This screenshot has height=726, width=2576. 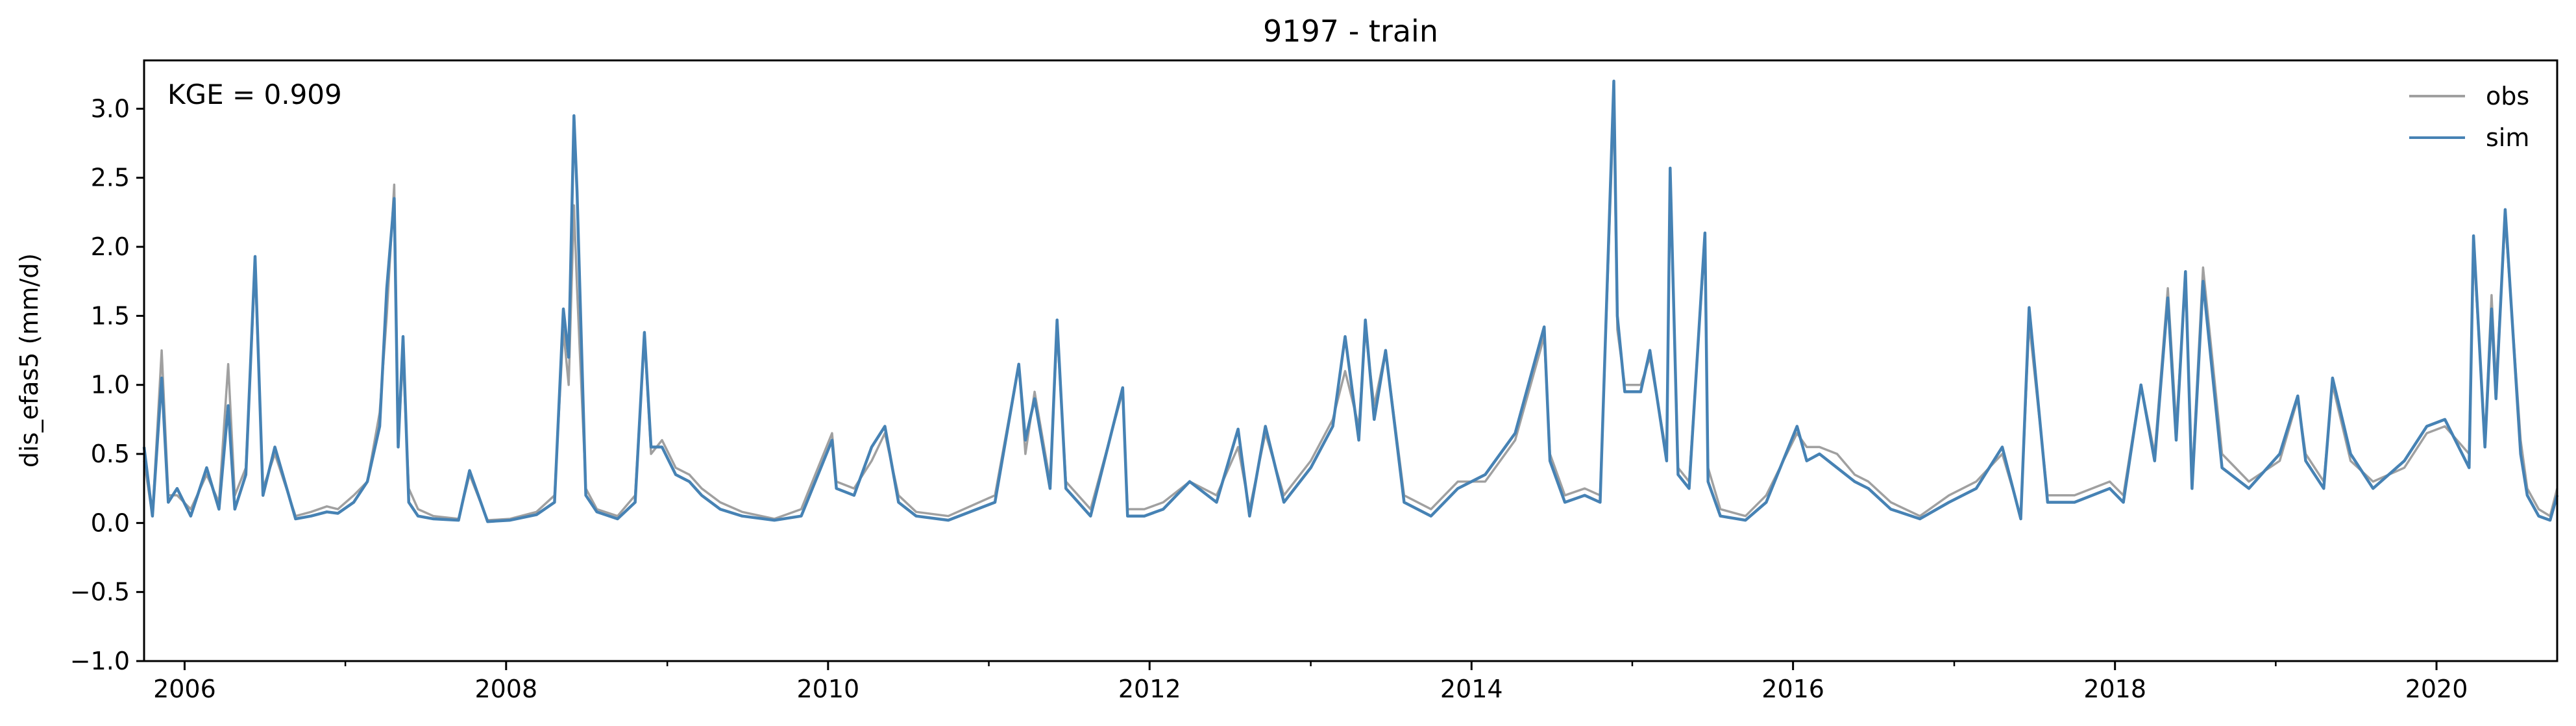 What do you see at coordinates (2436, 689) in the screenshot?
I see `x-tick-label: 2020` at bounding box center [2436, 689].